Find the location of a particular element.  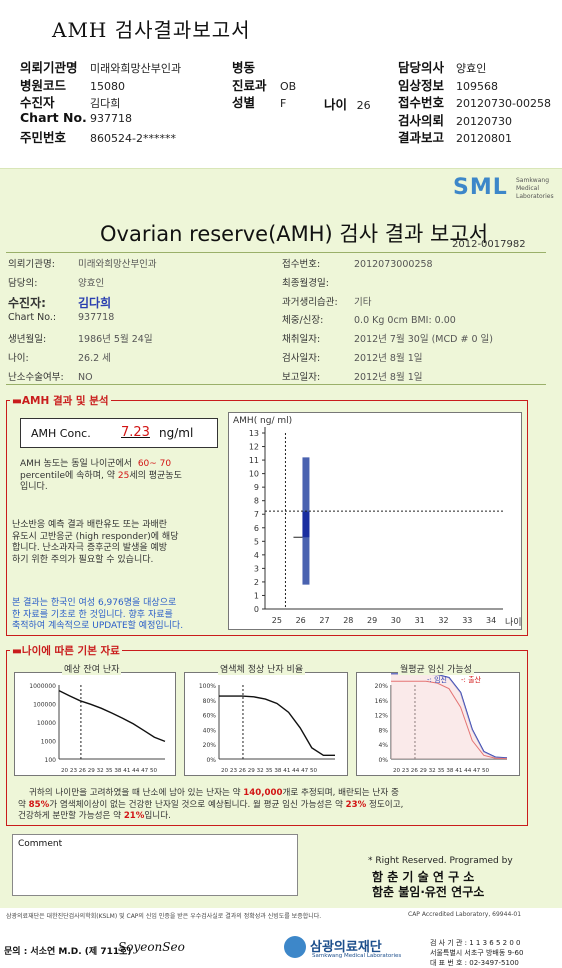

field-label: Chart No. is located at coordinates (53, 117).